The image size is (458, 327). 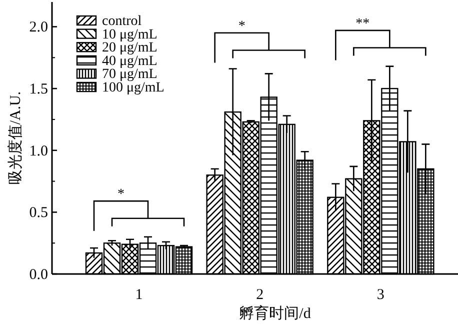 I want to click on legend-label: 10 μg/mL, so click(x=130, y=34).